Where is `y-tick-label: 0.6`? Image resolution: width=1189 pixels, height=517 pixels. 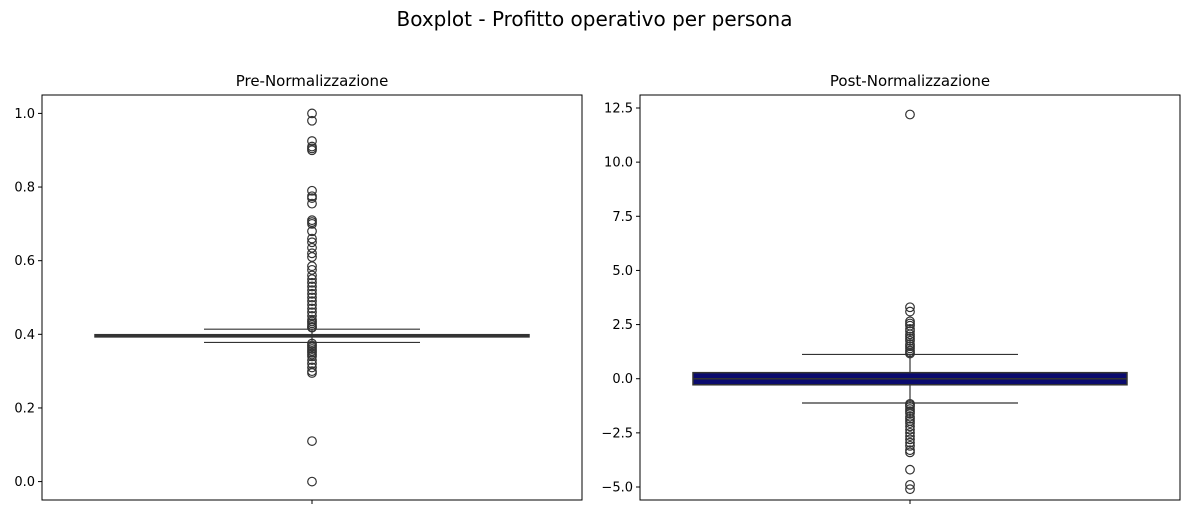 y-tick-label: 0.6 is located at coordinates (24, 261).